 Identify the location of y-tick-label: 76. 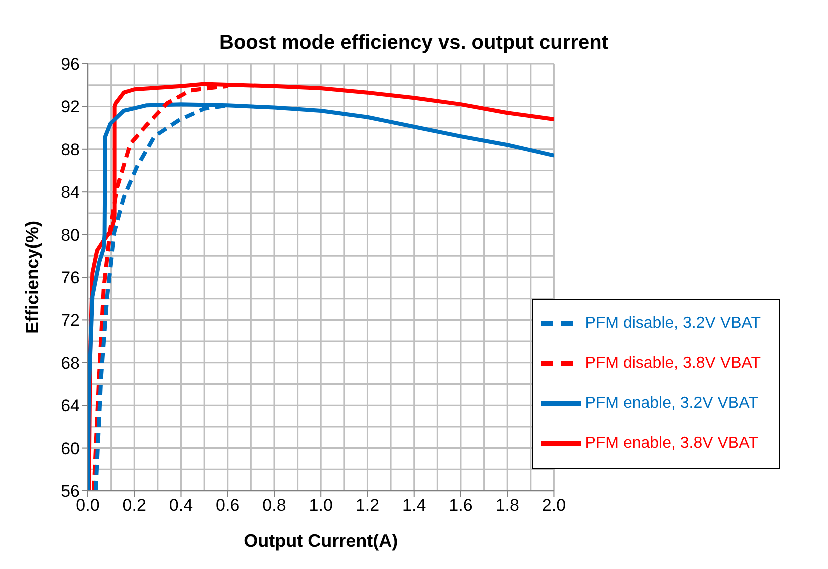
(70, 278).